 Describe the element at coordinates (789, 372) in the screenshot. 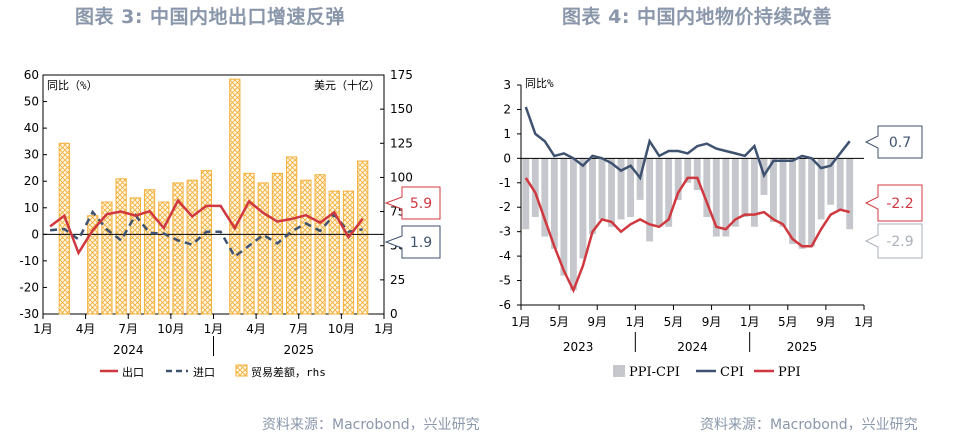

I see `legend-ppi-label: PPI` at that location.